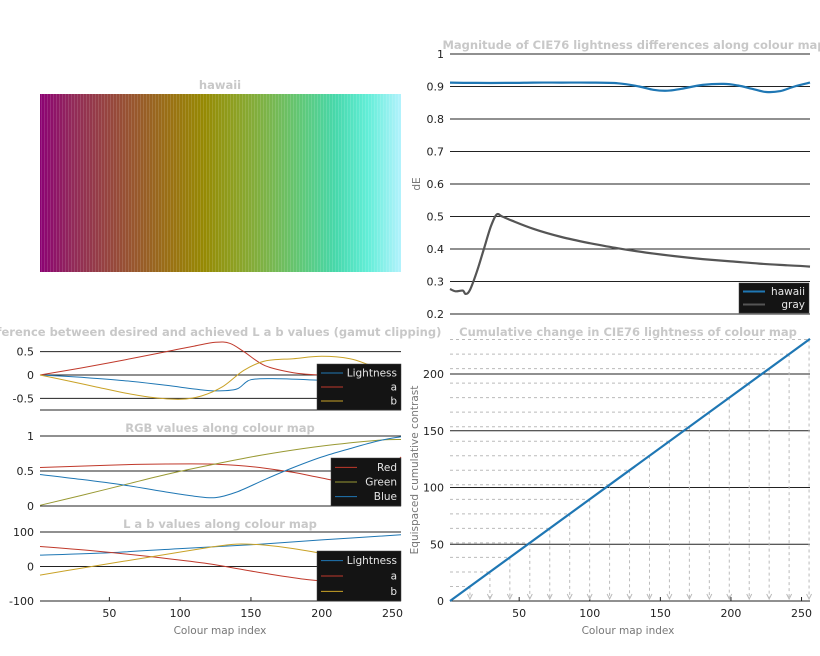 The image size is (820, 656). I want to click on lab-legend-label: b, so click(393, 592).